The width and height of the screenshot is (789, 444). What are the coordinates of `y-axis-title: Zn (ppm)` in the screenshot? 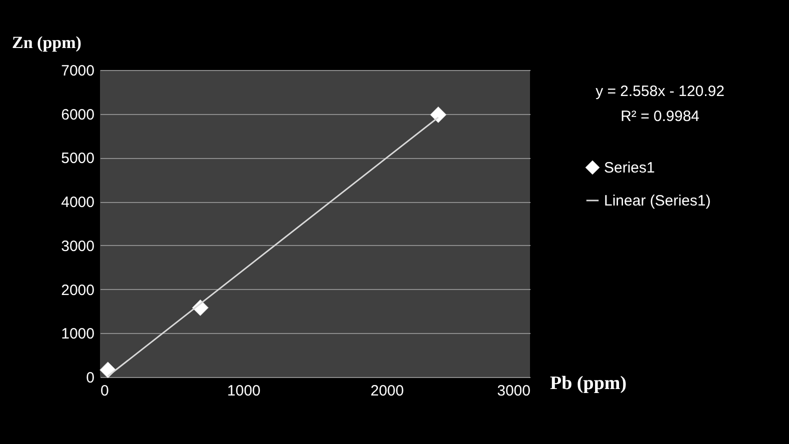 It's located at (47, 42).